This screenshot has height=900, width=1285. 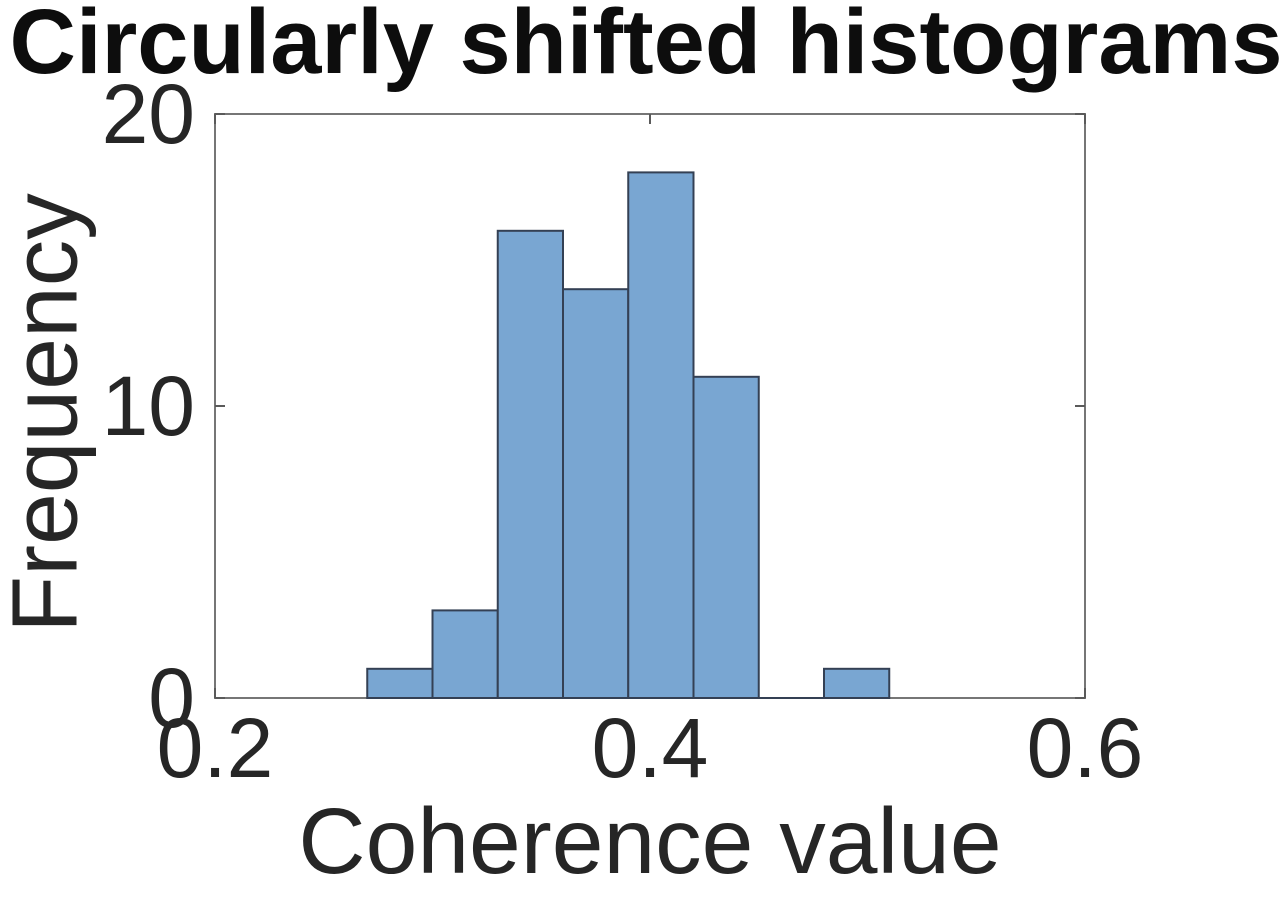 What do you see at coordinates (171, 698) in the screenshot?
I see `y-tick-label: 0` at bounding box center [171, 698].